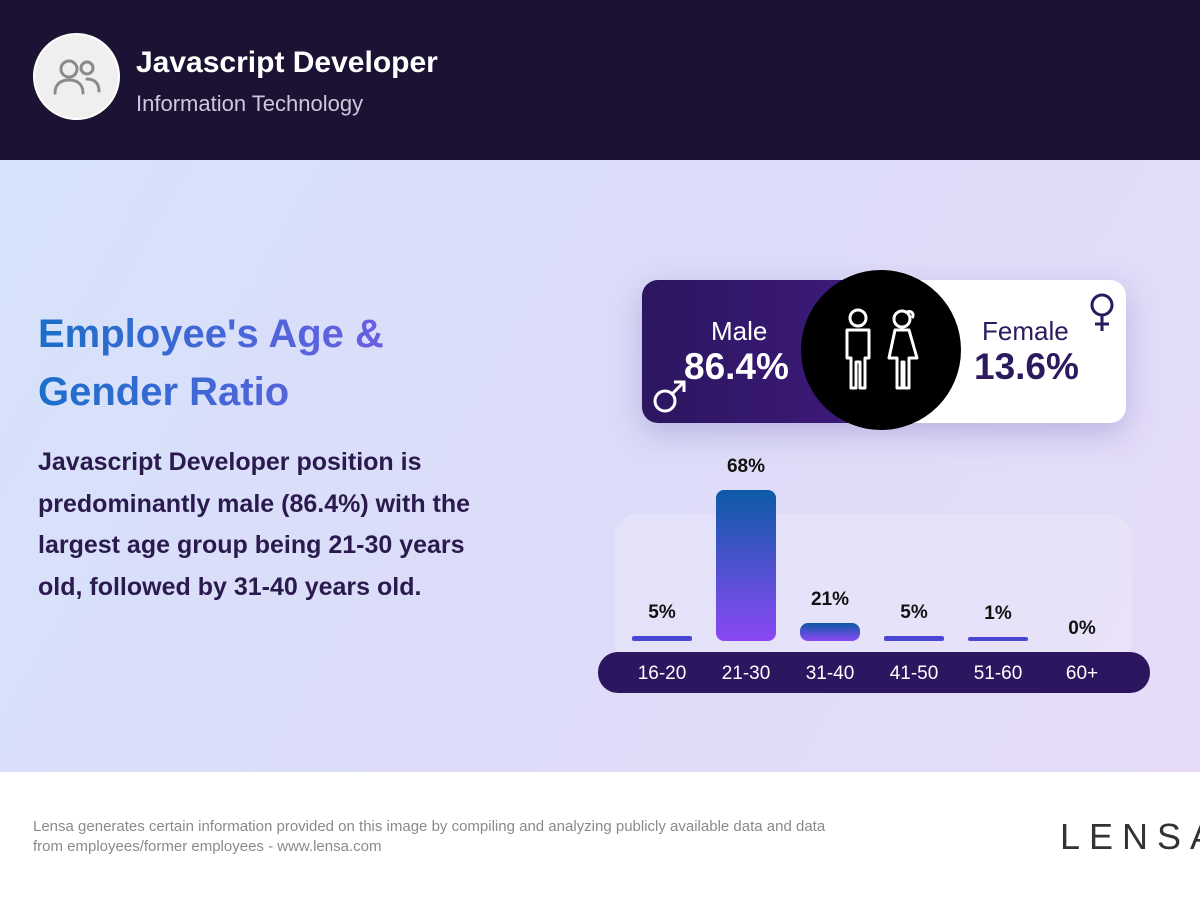  I want to click on female-symbol-icon, so click(1102, 312).